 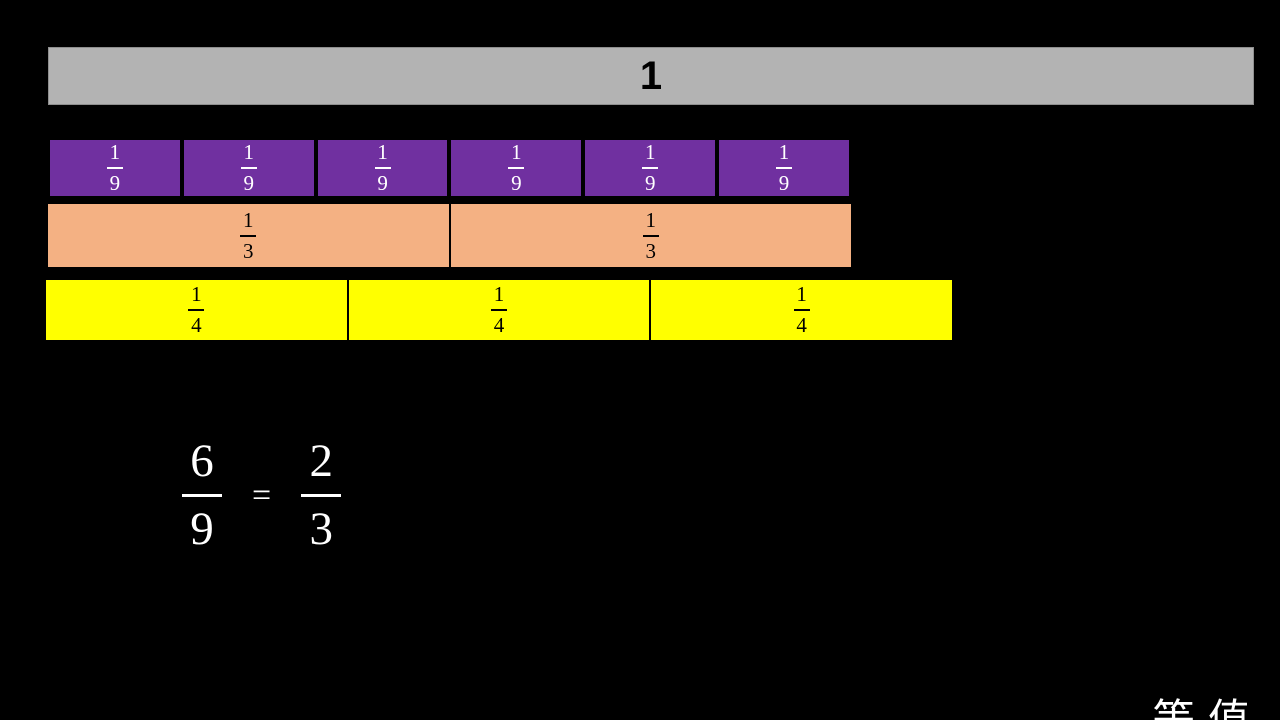 I want to click on thirds-bar: 1 3 1 3, so click(x=449, y=235).